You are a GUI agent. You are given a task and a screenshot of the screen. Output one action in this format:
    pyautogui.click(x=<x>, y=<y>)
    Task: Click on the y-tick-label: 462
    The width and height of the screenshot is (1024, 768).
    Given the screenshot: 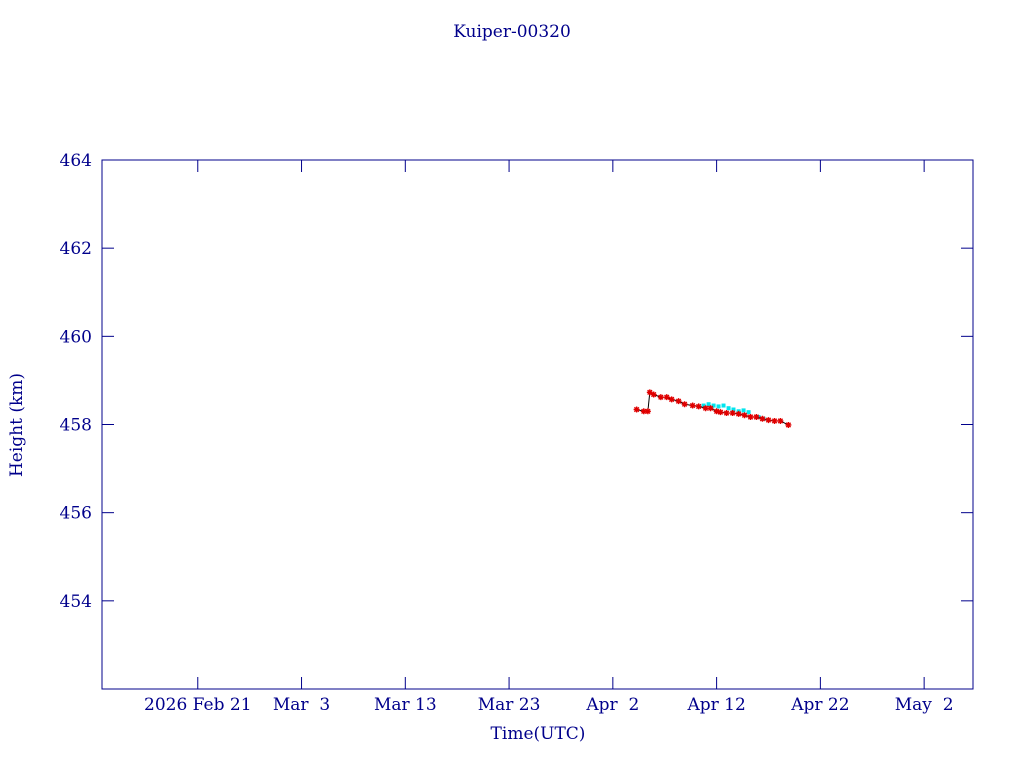 What is the action you would take?
    pyautogui.click(x=76, y=249)
    